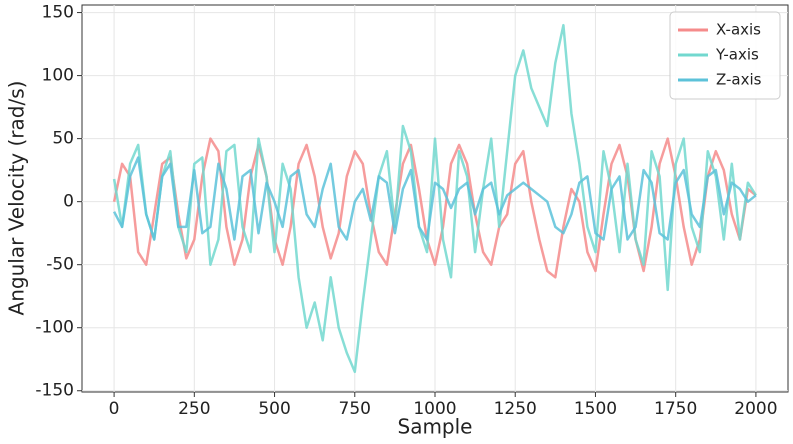  What do you see at coordinates (737, 55) in the screenshot?
I see `legend-label: Y-axis` at bounding box center [737, 55].